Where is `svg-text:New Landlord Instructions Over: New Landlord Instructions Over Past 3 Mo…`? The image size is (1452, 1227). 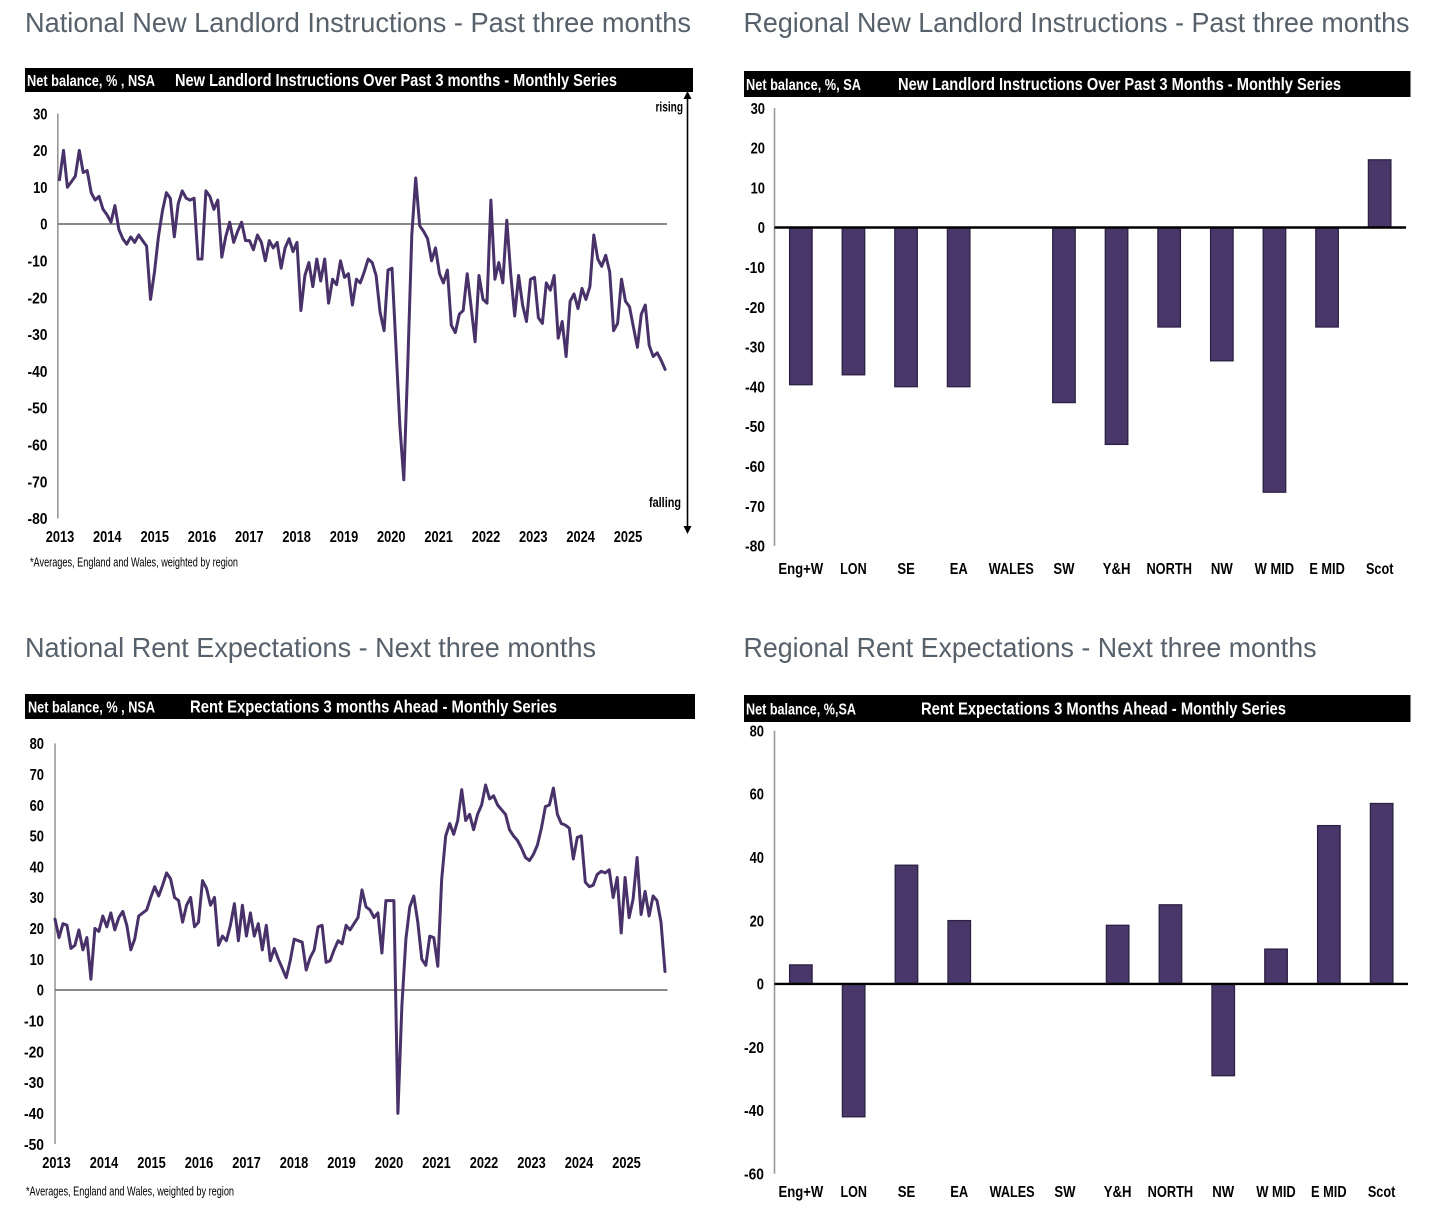
svg-text:New Landlord Instructions Over: New Landlord Instructions Over Past 3 Mo… is located at coordinates (1119, 84).